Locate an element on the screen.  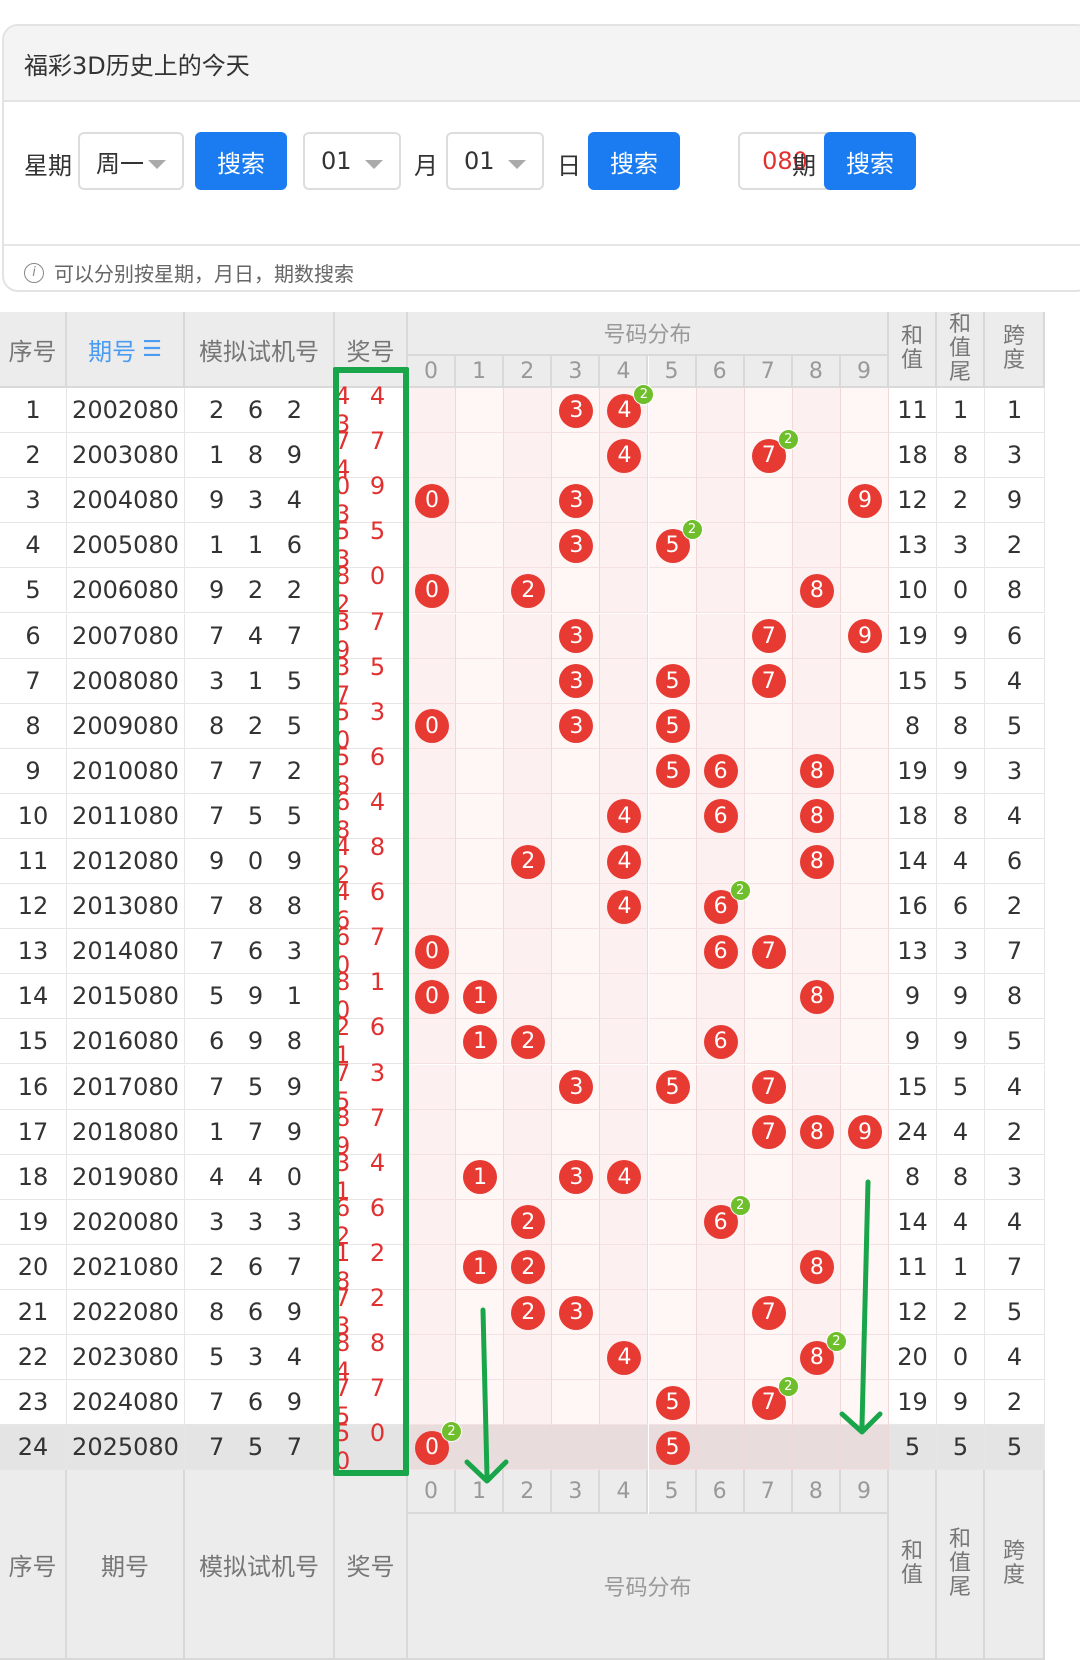
row-index: 4 is located at coordinates (33, 546).